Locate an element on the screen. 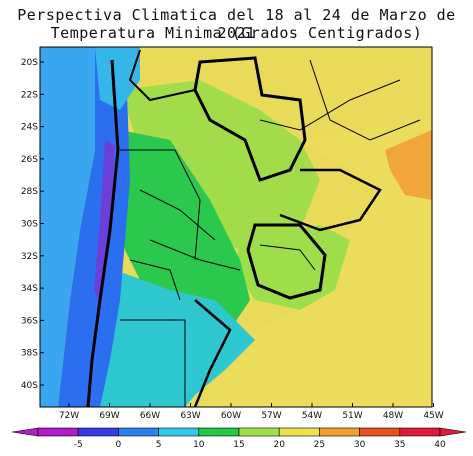 This screenshot has height=456, width=473. border-chile-argentina is located at coordinates (103, 233).